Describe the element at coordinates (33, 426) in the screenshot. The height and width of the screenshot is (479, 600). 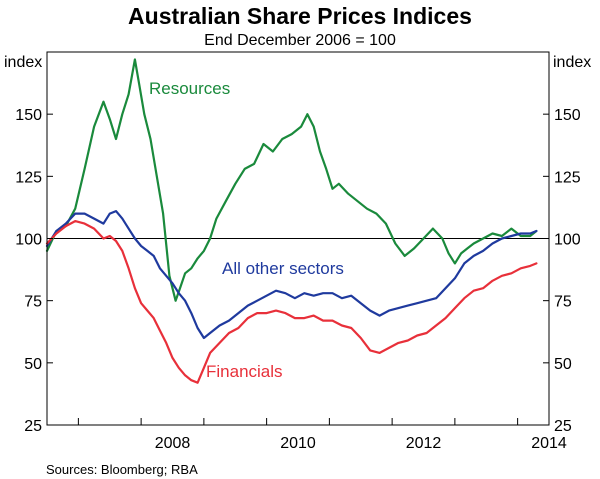
I see `y-tick-label-left: 25` at that location.